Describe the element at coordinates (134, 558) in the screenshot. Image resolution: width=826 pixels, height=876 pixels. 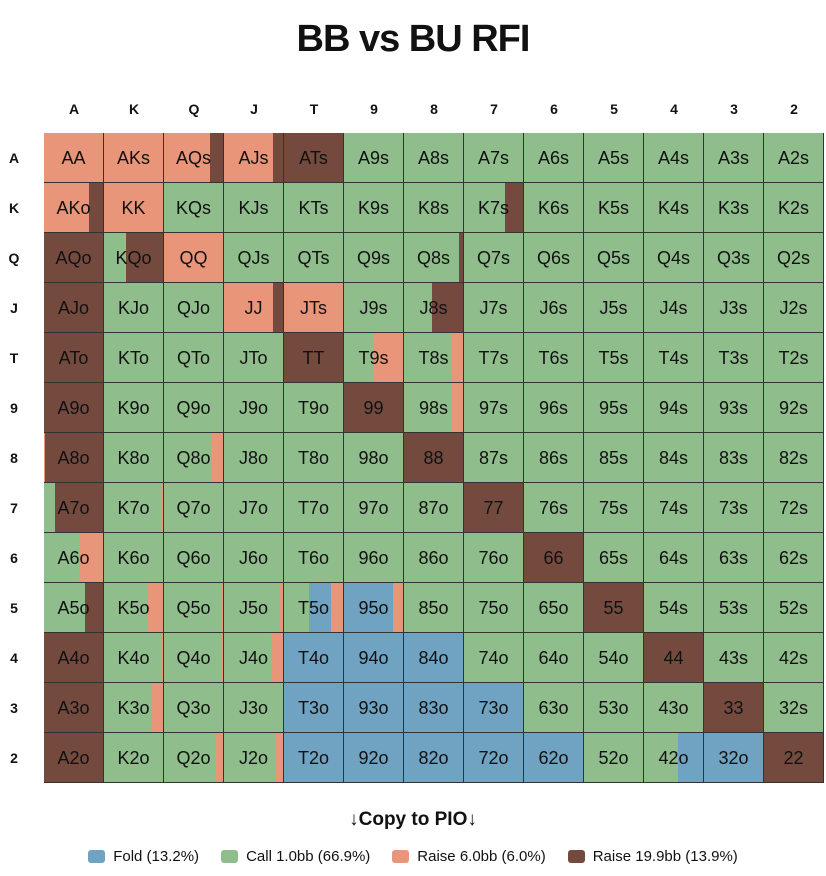
I see `hand-cell: K6o` at that location.